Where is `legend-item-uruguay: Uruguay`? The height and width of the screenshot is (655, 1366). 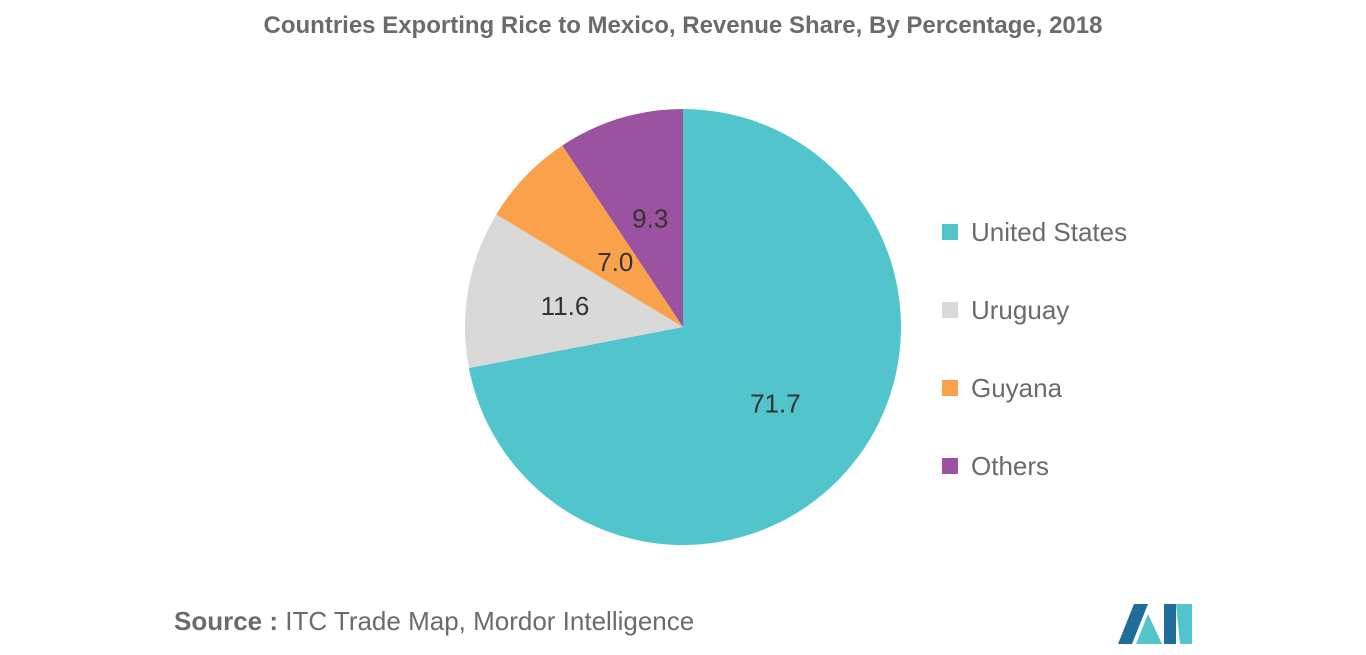
legend-item-uruguay: Uruguay is located at coordinates (1034, 310).